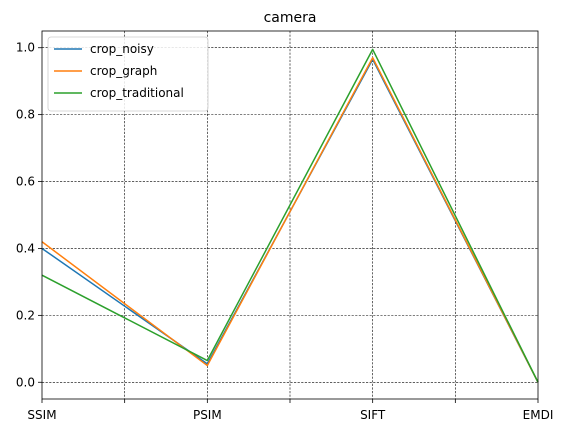 The width and height of the screenshot is (565, 433). Describe the element at coordinates (25, 382) in the screenshot. I see `y-tick-label: 0.0` at that location.